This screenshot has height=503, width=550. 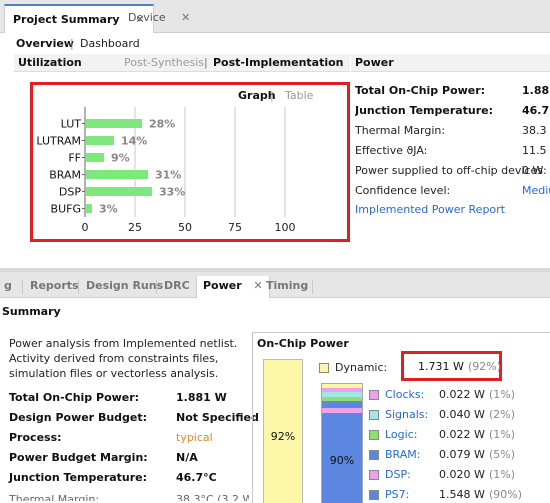 What do you see at coordinates (485, 366) in the screenshot?
I see `dynamic-percent: (92%)` at bounding box center [485, 366].